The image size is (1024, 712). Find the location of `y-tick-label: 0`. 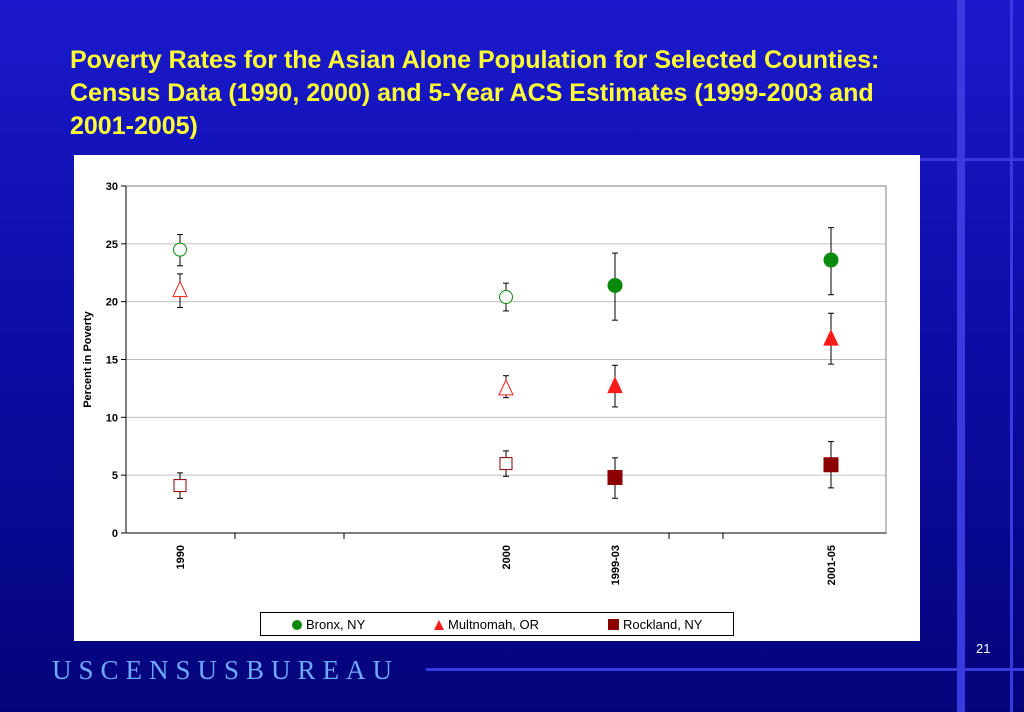

y-tick-label: 0 is located at coordinates (115, 534).